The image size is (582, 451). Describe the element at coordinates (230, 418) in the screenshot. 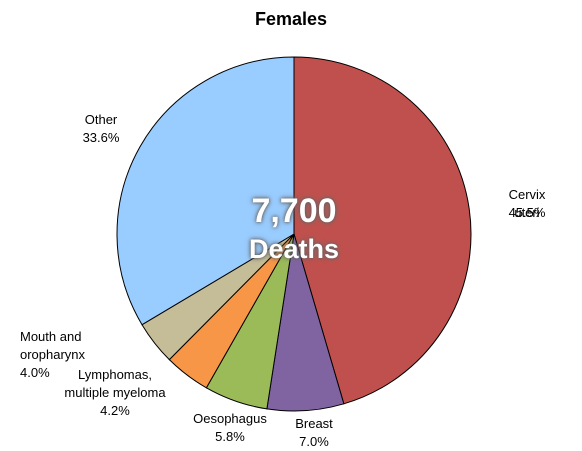

I see `slice-label: Oesophagus` at that location.